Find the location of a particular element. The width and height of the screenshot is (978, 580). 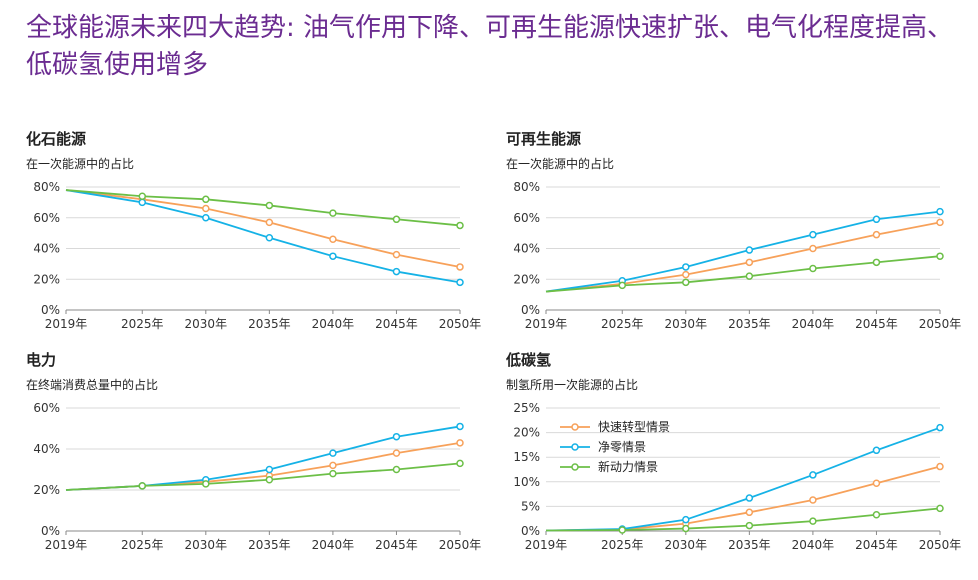

legend-label-momentum: 新动力情景 is located at coordinates (628, 466).